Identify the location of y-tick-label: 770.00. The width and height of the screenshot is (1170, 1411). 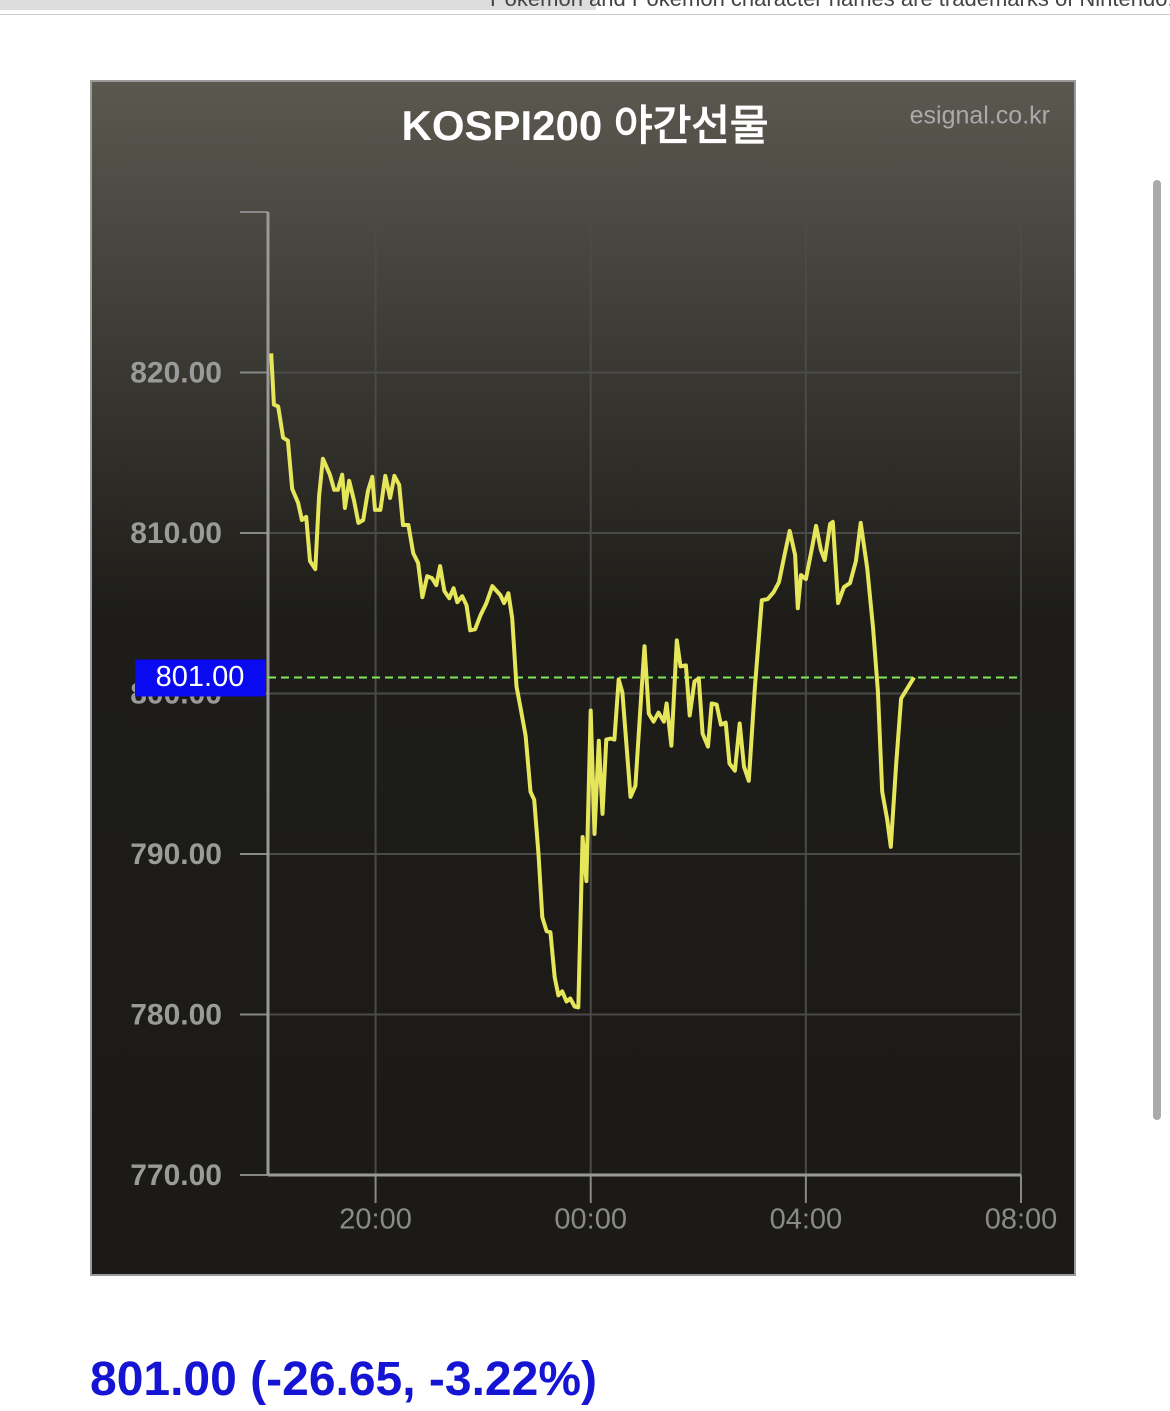
(176, 1175).